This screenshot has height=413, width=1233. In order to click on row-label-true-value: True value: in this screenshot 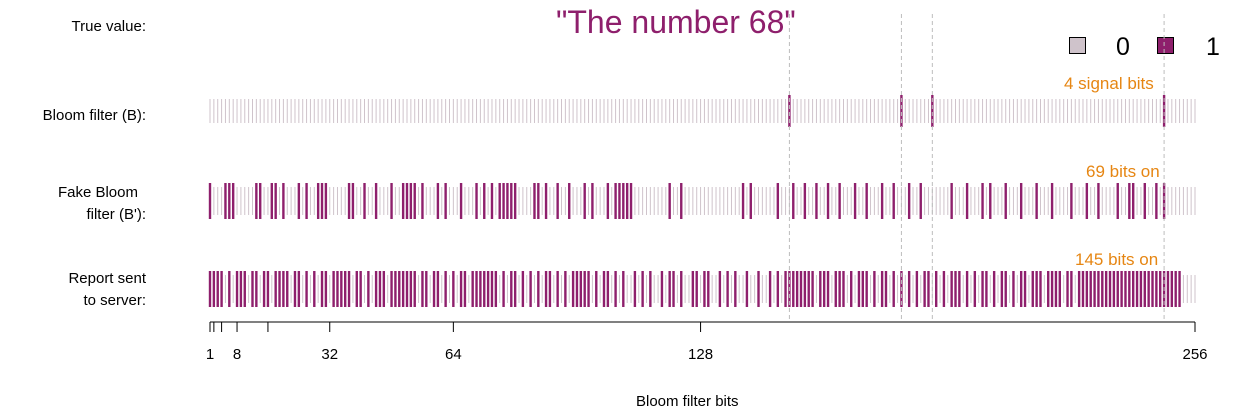, I will do `click(108, 26)`.